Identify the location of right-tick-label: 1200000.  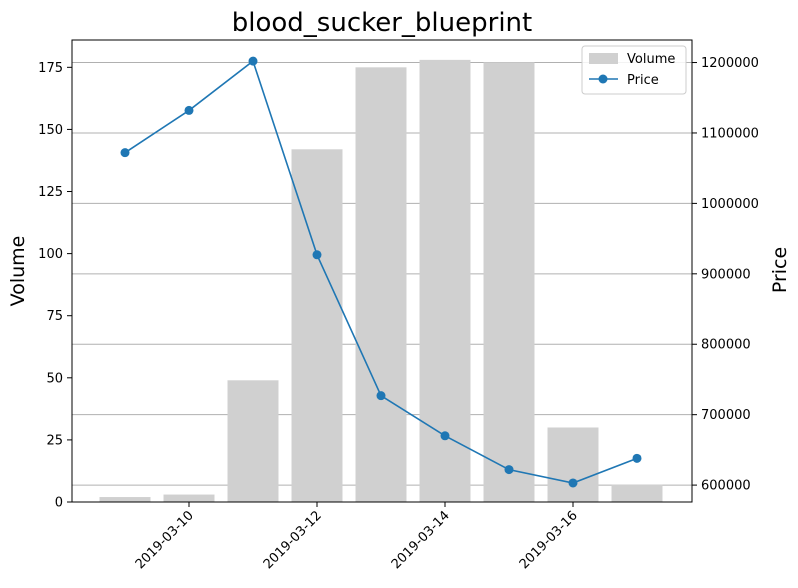
(730, 63).